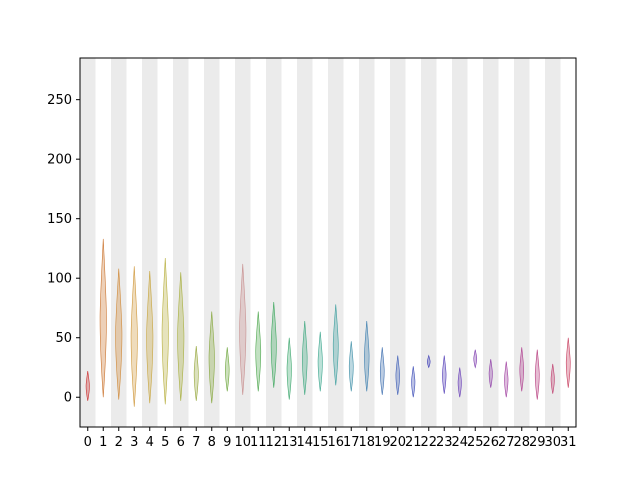 This screenshot has width=640, height=480. Describe the element at coordinates (242, 442) in the screenshot. I see `x-tick-label-10: 10` at that location.